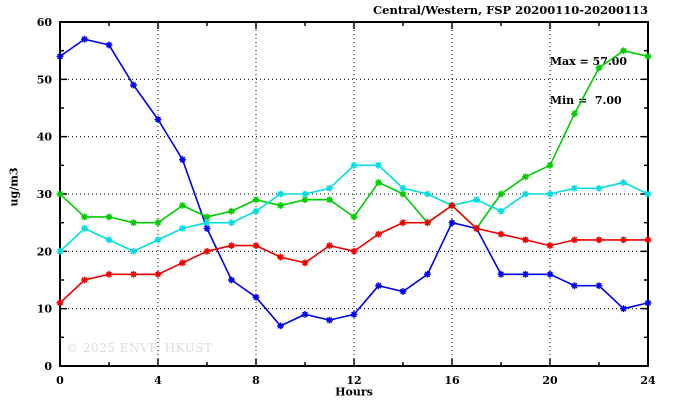 This screenshot has width=674, height=409. What do you see at coordinates (45, 137) in the screenshot?
I see `y-tick-label: 40` at bounding box center [45, 137].